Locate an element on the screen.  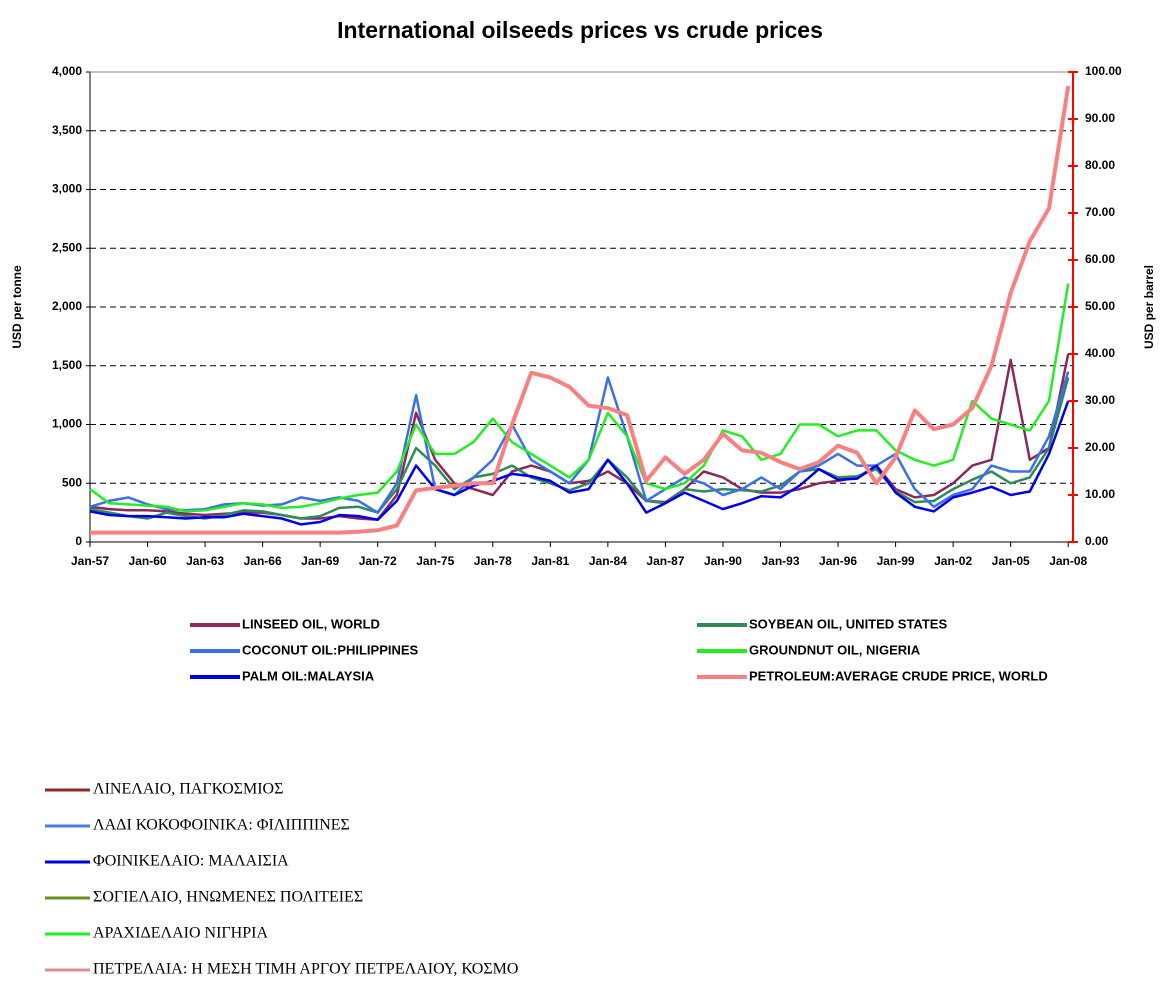
legend-label: SOYBEAN OIL, UNITED STATES is located at coordinates (848, 623).